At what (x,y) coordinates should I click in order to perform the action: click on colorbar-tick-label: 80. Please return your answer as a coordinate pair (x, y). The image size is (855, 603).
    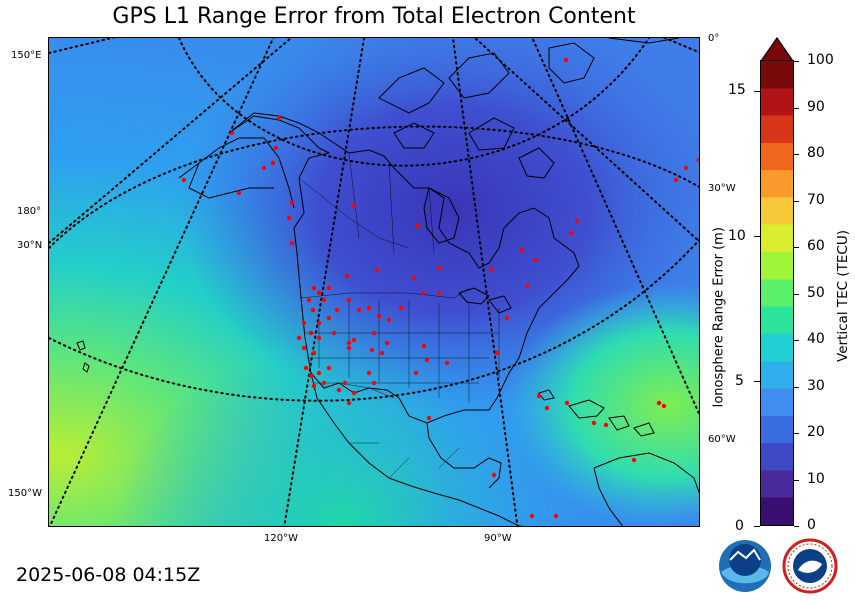
    Looking at the image, I should click on (816, 153).